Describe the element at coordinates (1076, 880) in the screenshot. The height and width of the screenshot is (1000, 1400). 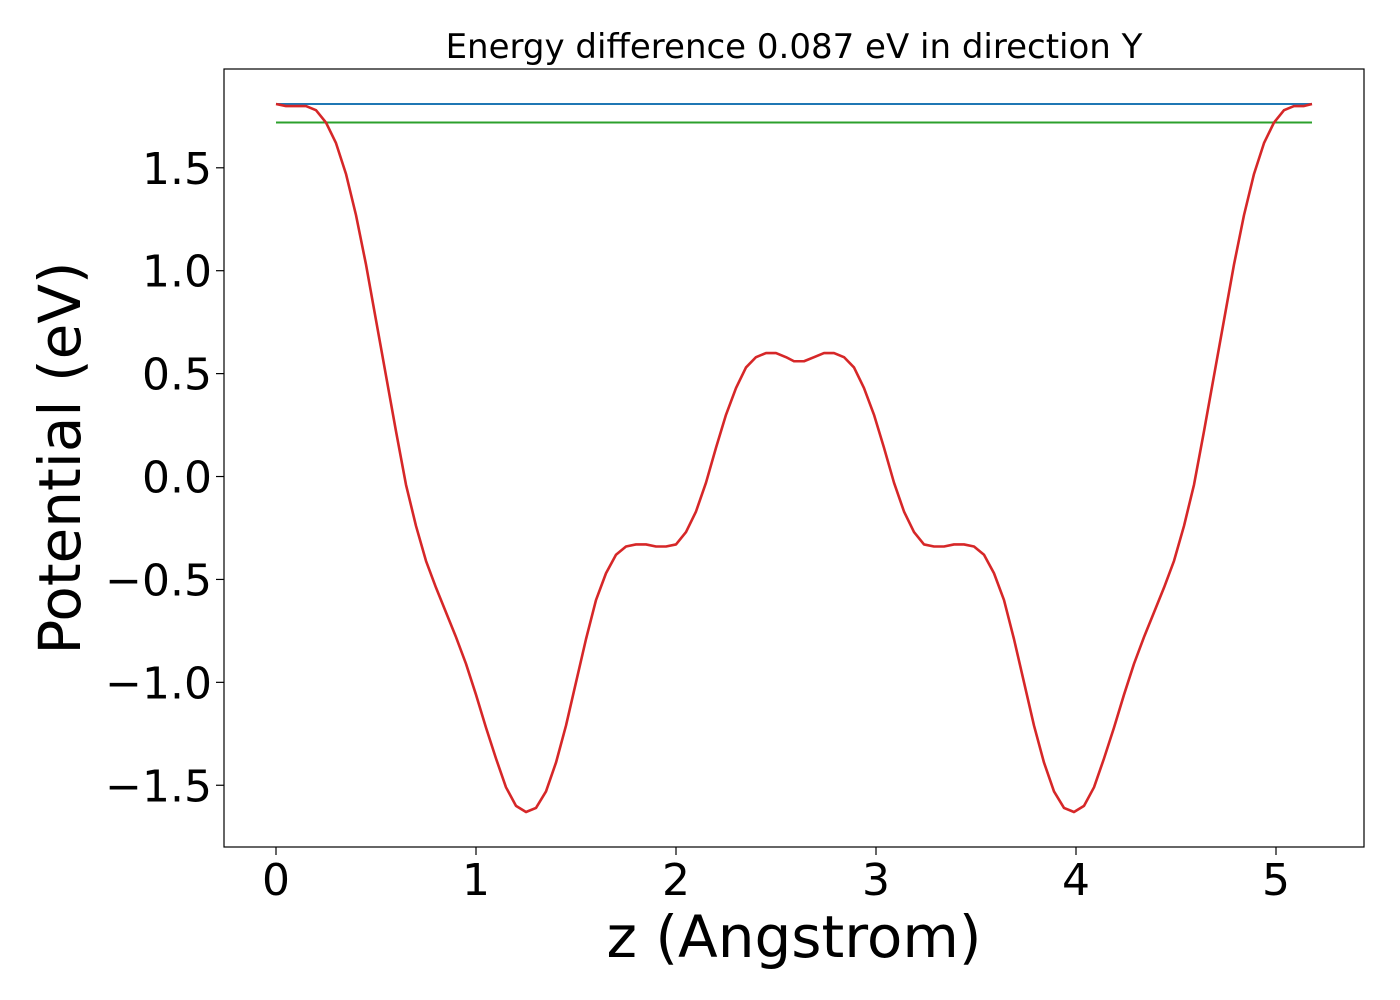
I see `x-tick-label: 4` at that location.